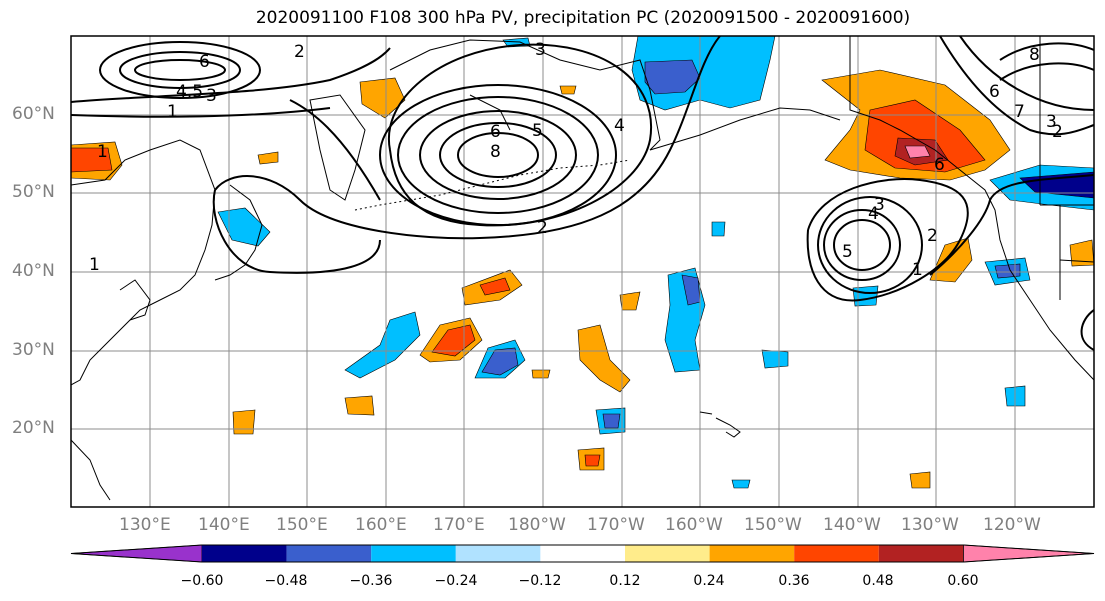 The image size is (1105, 601). What do you see at coordinates (190, 92) in the screenshot?
I see `contour-label: 4.5` at bounding box center [190, 92].